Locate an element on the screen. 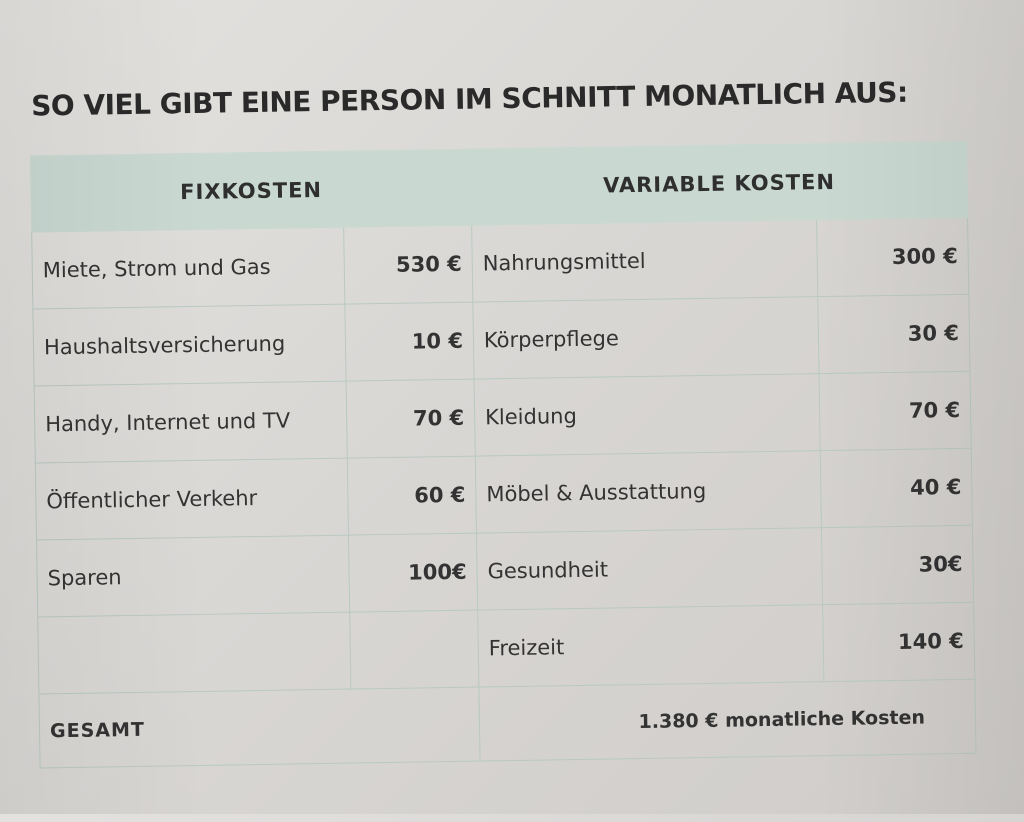 The width and height of the screenshot is (1024, 822). fixed-cost-label: Miete, Strom und Gas is located at coordinates (188, 268).